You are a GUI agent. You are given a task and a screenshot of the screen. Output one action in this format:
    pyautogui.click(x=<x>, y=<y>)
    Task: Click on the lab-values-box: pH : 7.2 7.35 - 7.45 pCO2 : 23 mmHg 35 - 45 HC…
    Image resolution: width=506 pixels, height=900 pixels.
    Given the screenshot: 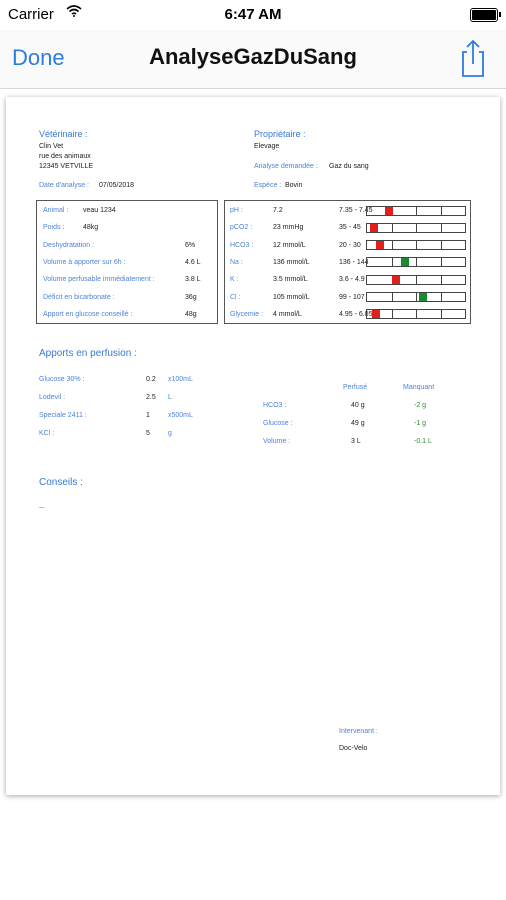 What is the action you would take?
    pyautogui.click(x=347, y=262)
    